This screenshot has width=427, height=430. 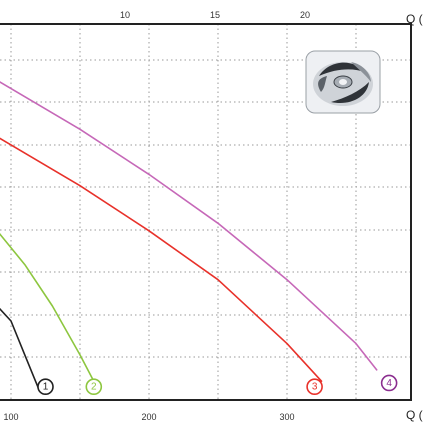 I want to click on curve-marker-label: 1, so click(x=46, y=387).